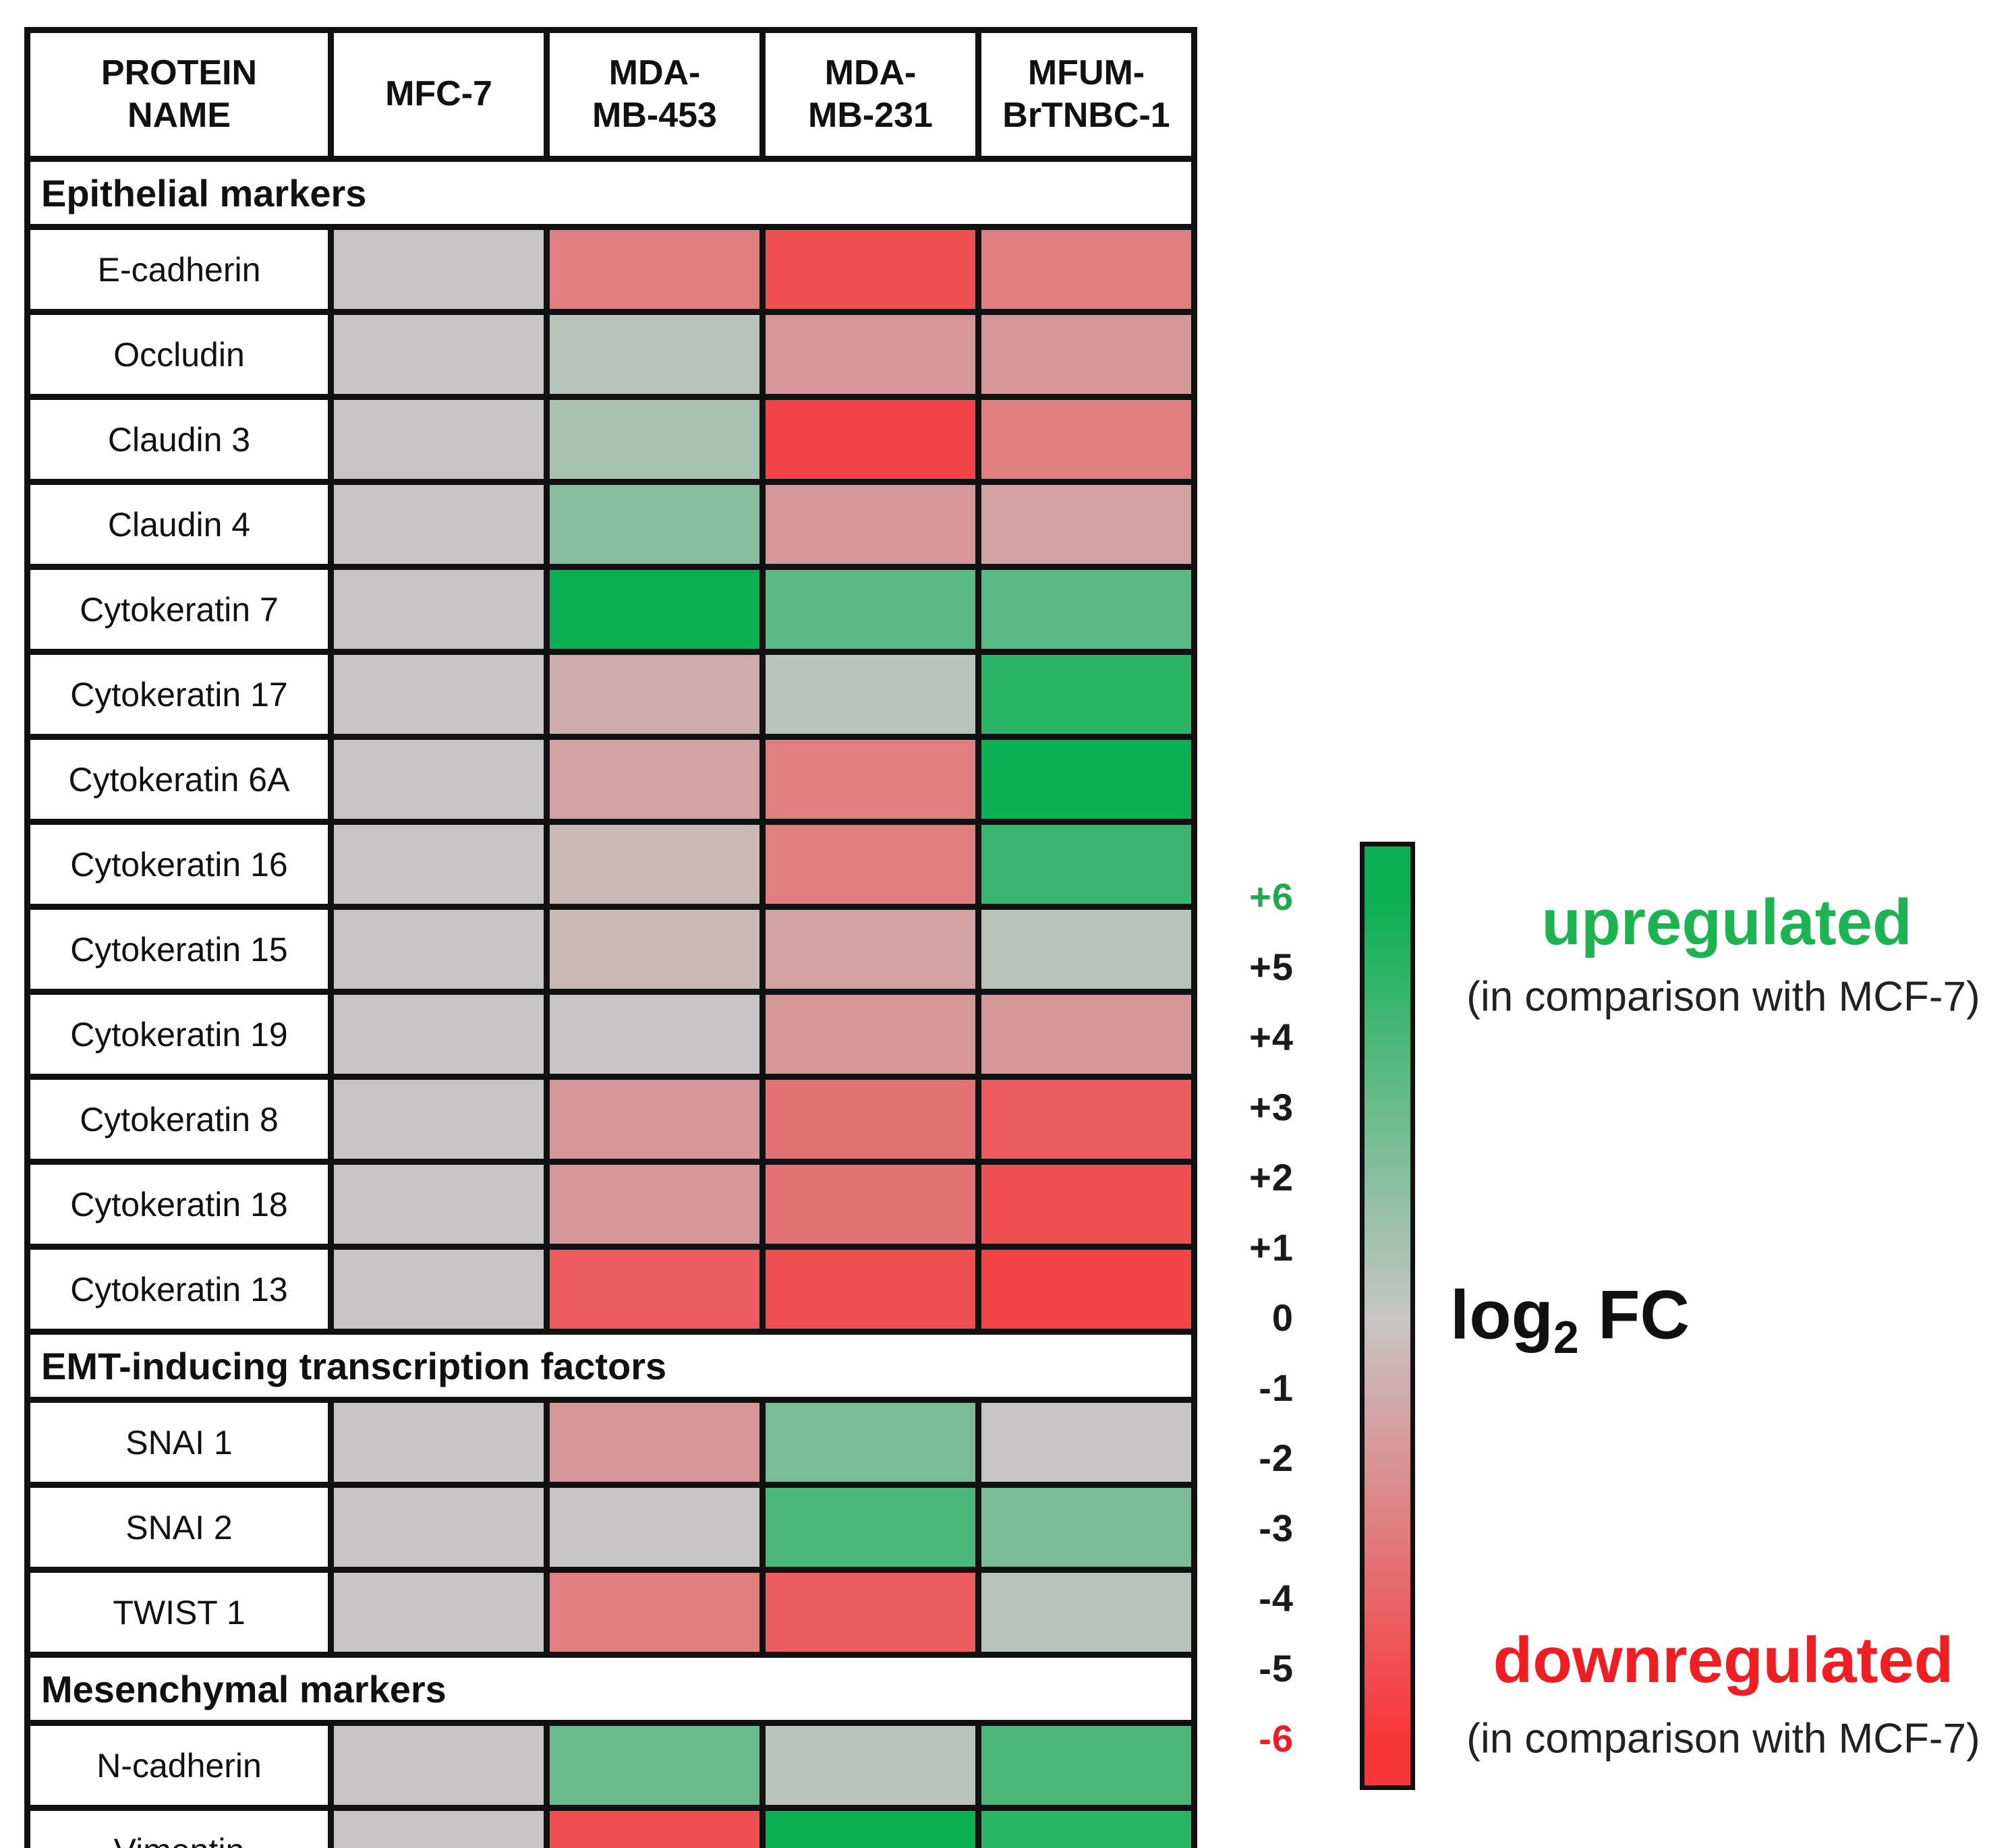 This screenshot has height=1848, width=2010. I want to click on colorbar-tick-label: -2, so click(1276, 1458).